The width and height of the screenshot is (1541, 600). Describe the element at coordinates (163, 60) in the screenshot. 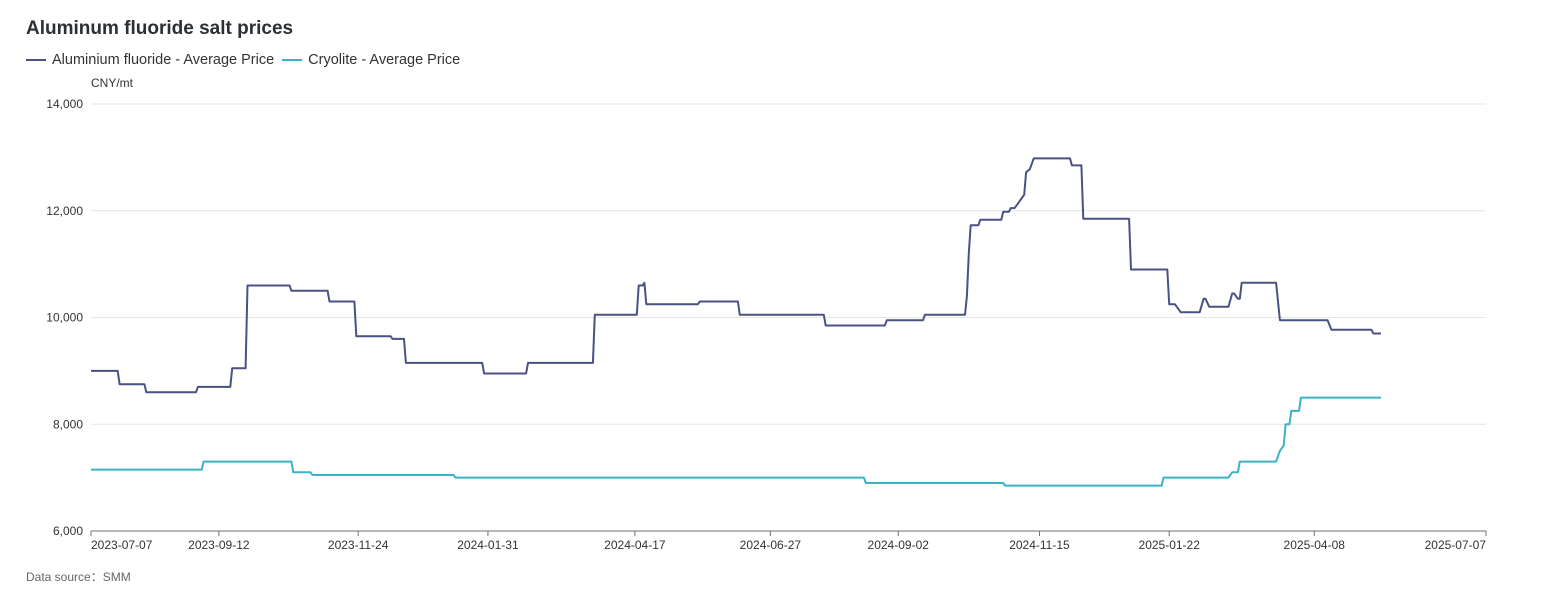

I see `legend-label: Aluminium fluoride - Average Price` at that location.